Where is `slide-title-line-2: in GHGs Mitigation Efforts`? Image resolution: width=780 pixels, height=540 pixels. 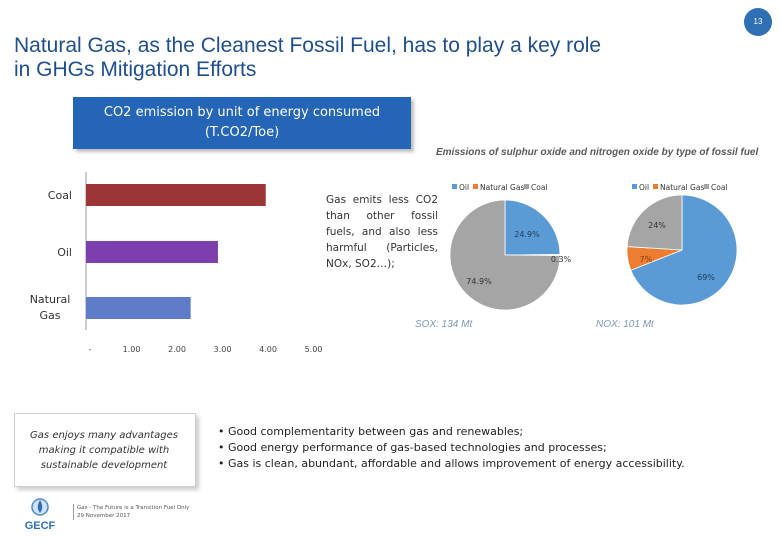 slide-title-line-2: in GHGs Mitigation Efforts is located at coordinates (135, 69).